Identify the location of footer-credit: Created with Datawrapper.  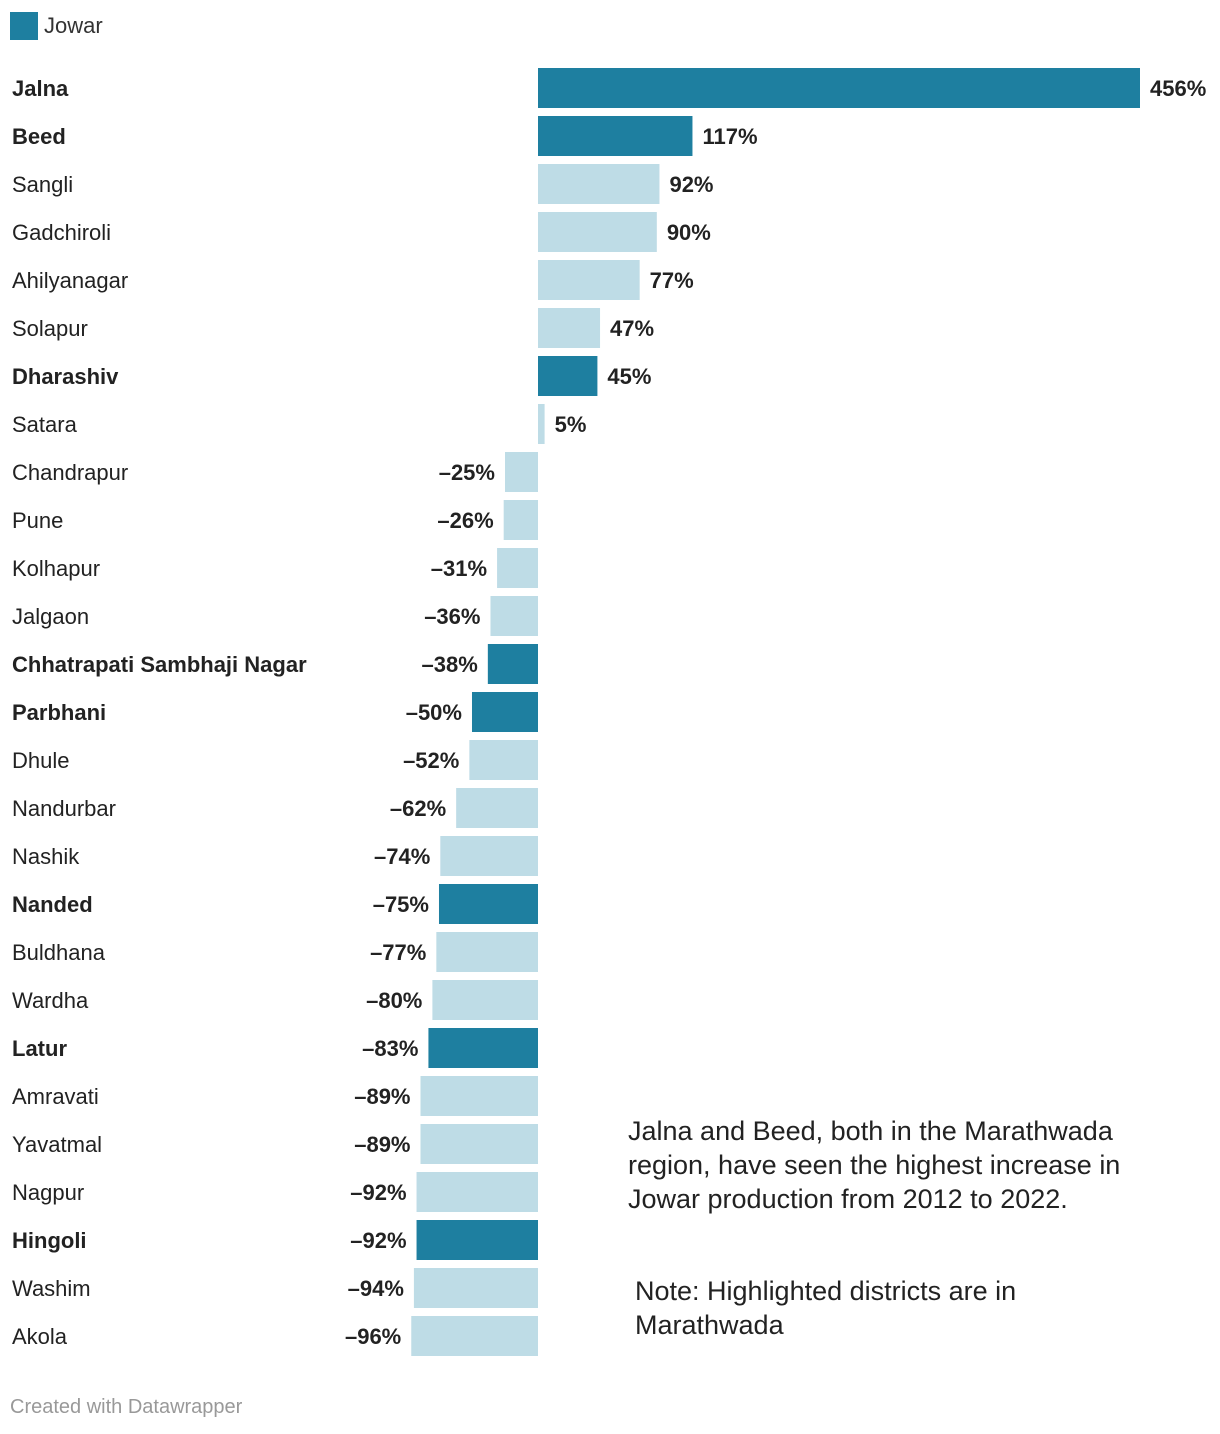
(126, 1407).